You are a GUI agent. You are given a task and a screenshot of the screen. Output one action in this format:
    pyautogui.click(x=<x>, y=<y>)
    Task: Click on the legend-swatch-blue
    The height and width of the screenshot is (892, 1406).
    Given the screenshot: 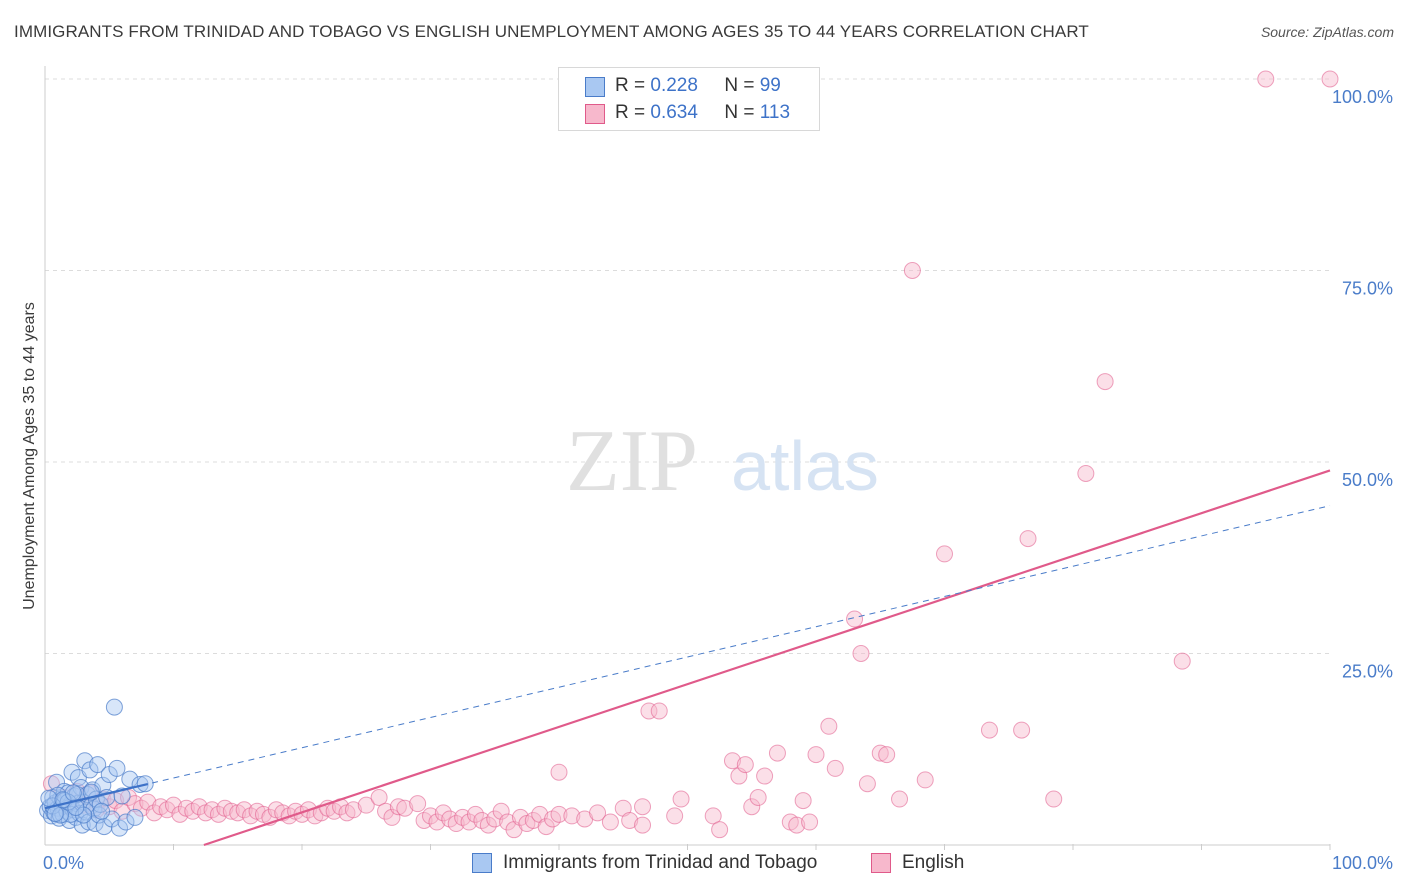 What is the action you would take?
    pyautogui.click(x=595, y=87)
    